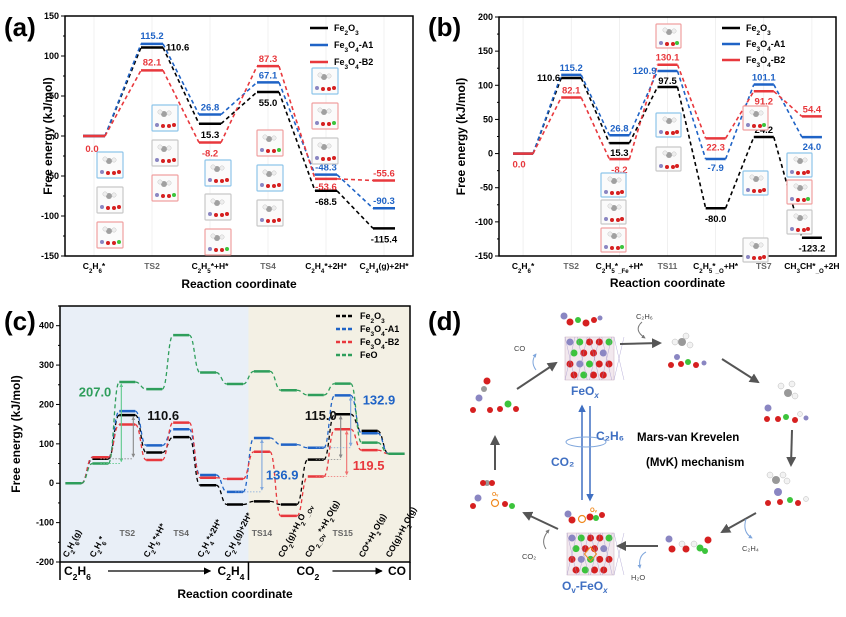 This screenshot has width=846, height=617. What do you see at coordinates (239, 284) in the screenshot?
I see `x-axis-title: Reaction coordinate` at bounding box center [239, 284].